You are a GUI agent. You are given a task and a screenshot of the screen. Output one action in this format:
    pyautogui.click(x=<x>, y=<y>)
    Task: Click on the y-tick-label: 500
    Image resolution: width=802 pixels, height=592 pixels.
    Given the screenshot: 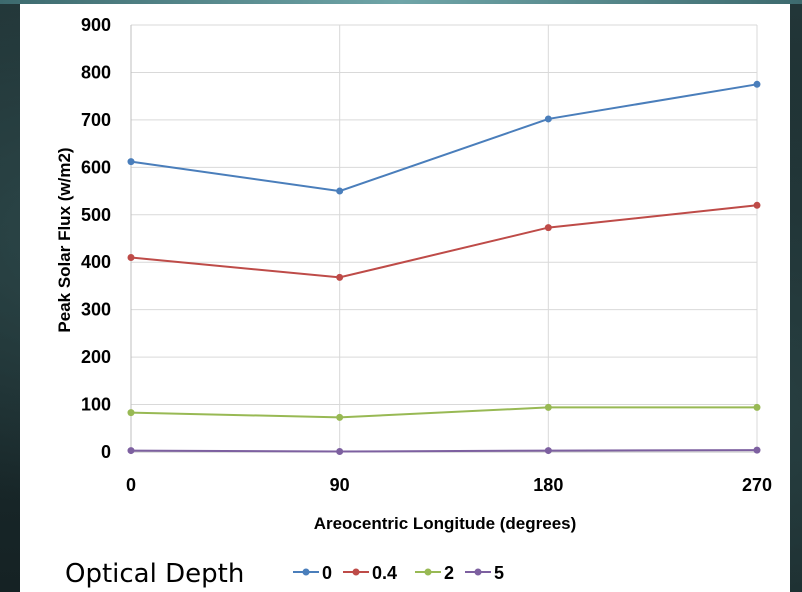 What is the action you would take?
    pyautogui.click(x=96, y=215)
    